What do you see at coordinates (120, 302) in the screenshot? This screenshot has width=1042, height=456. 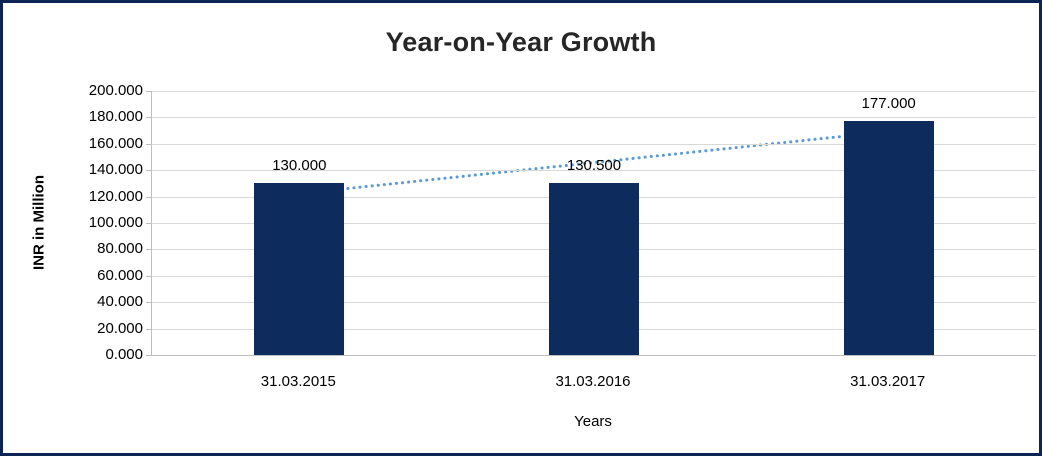 I see `y-tick-label: 40.000` at bounding box center [120, 302].